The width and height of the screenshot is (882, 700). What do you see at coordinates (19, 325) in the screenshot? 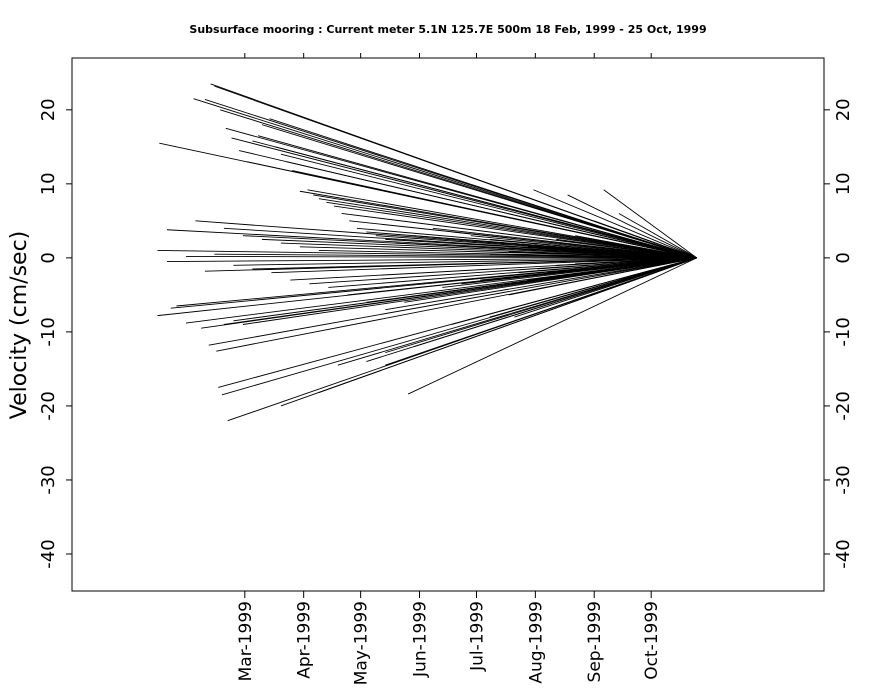
I see `y-axis-label: Velocity (cm/sec)` at bounding box center [19, 325].